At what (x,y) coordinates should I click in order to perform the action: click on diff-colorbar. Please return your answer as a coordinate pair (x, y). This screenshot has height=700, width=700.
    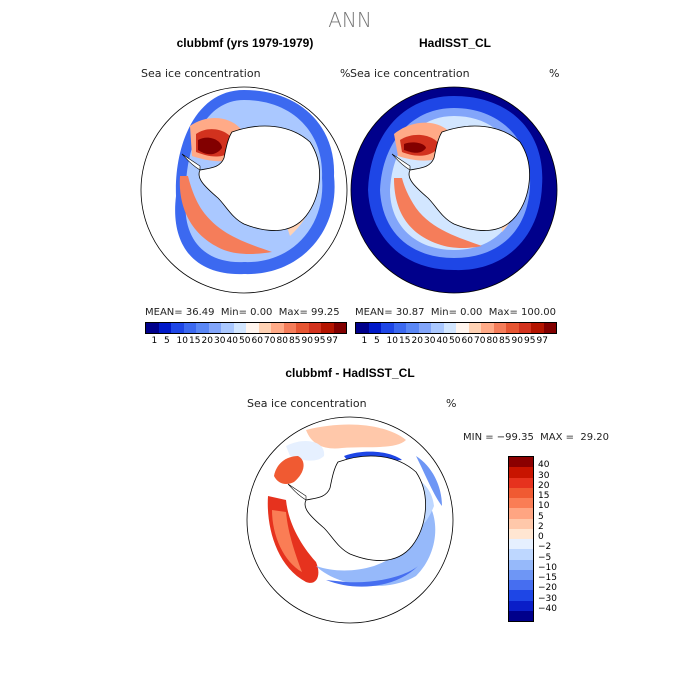
    Looking at the image, I should click on (521, 539).